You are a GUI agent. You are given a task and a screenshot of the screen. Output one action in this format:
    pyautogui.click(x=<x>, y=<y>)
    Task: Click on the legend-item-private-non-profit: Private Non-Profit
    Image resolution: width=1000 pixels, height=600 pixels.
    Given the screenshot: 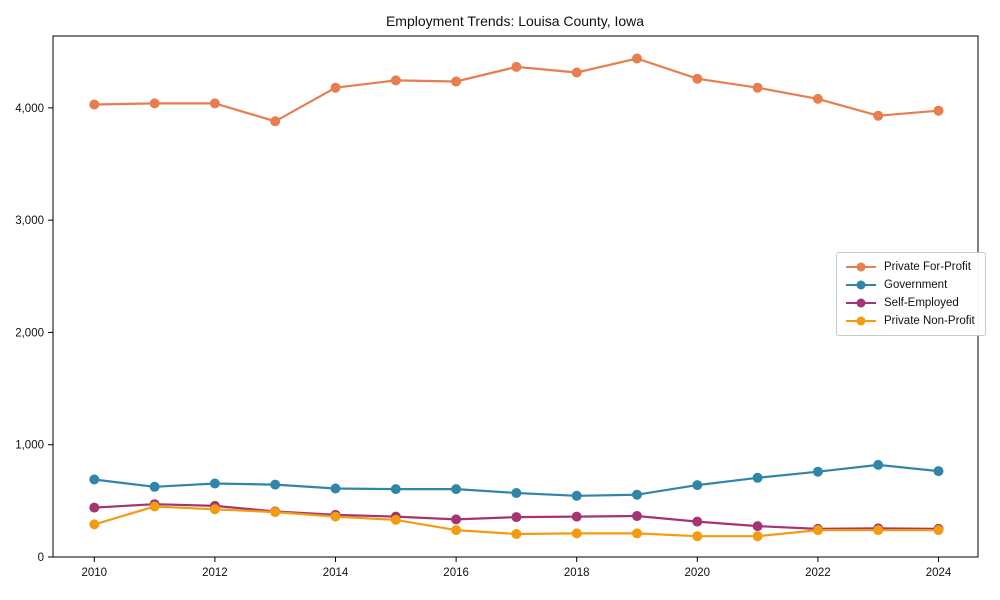 What is the action you would take?
    pyautogui.click(x=910, y=321)
    